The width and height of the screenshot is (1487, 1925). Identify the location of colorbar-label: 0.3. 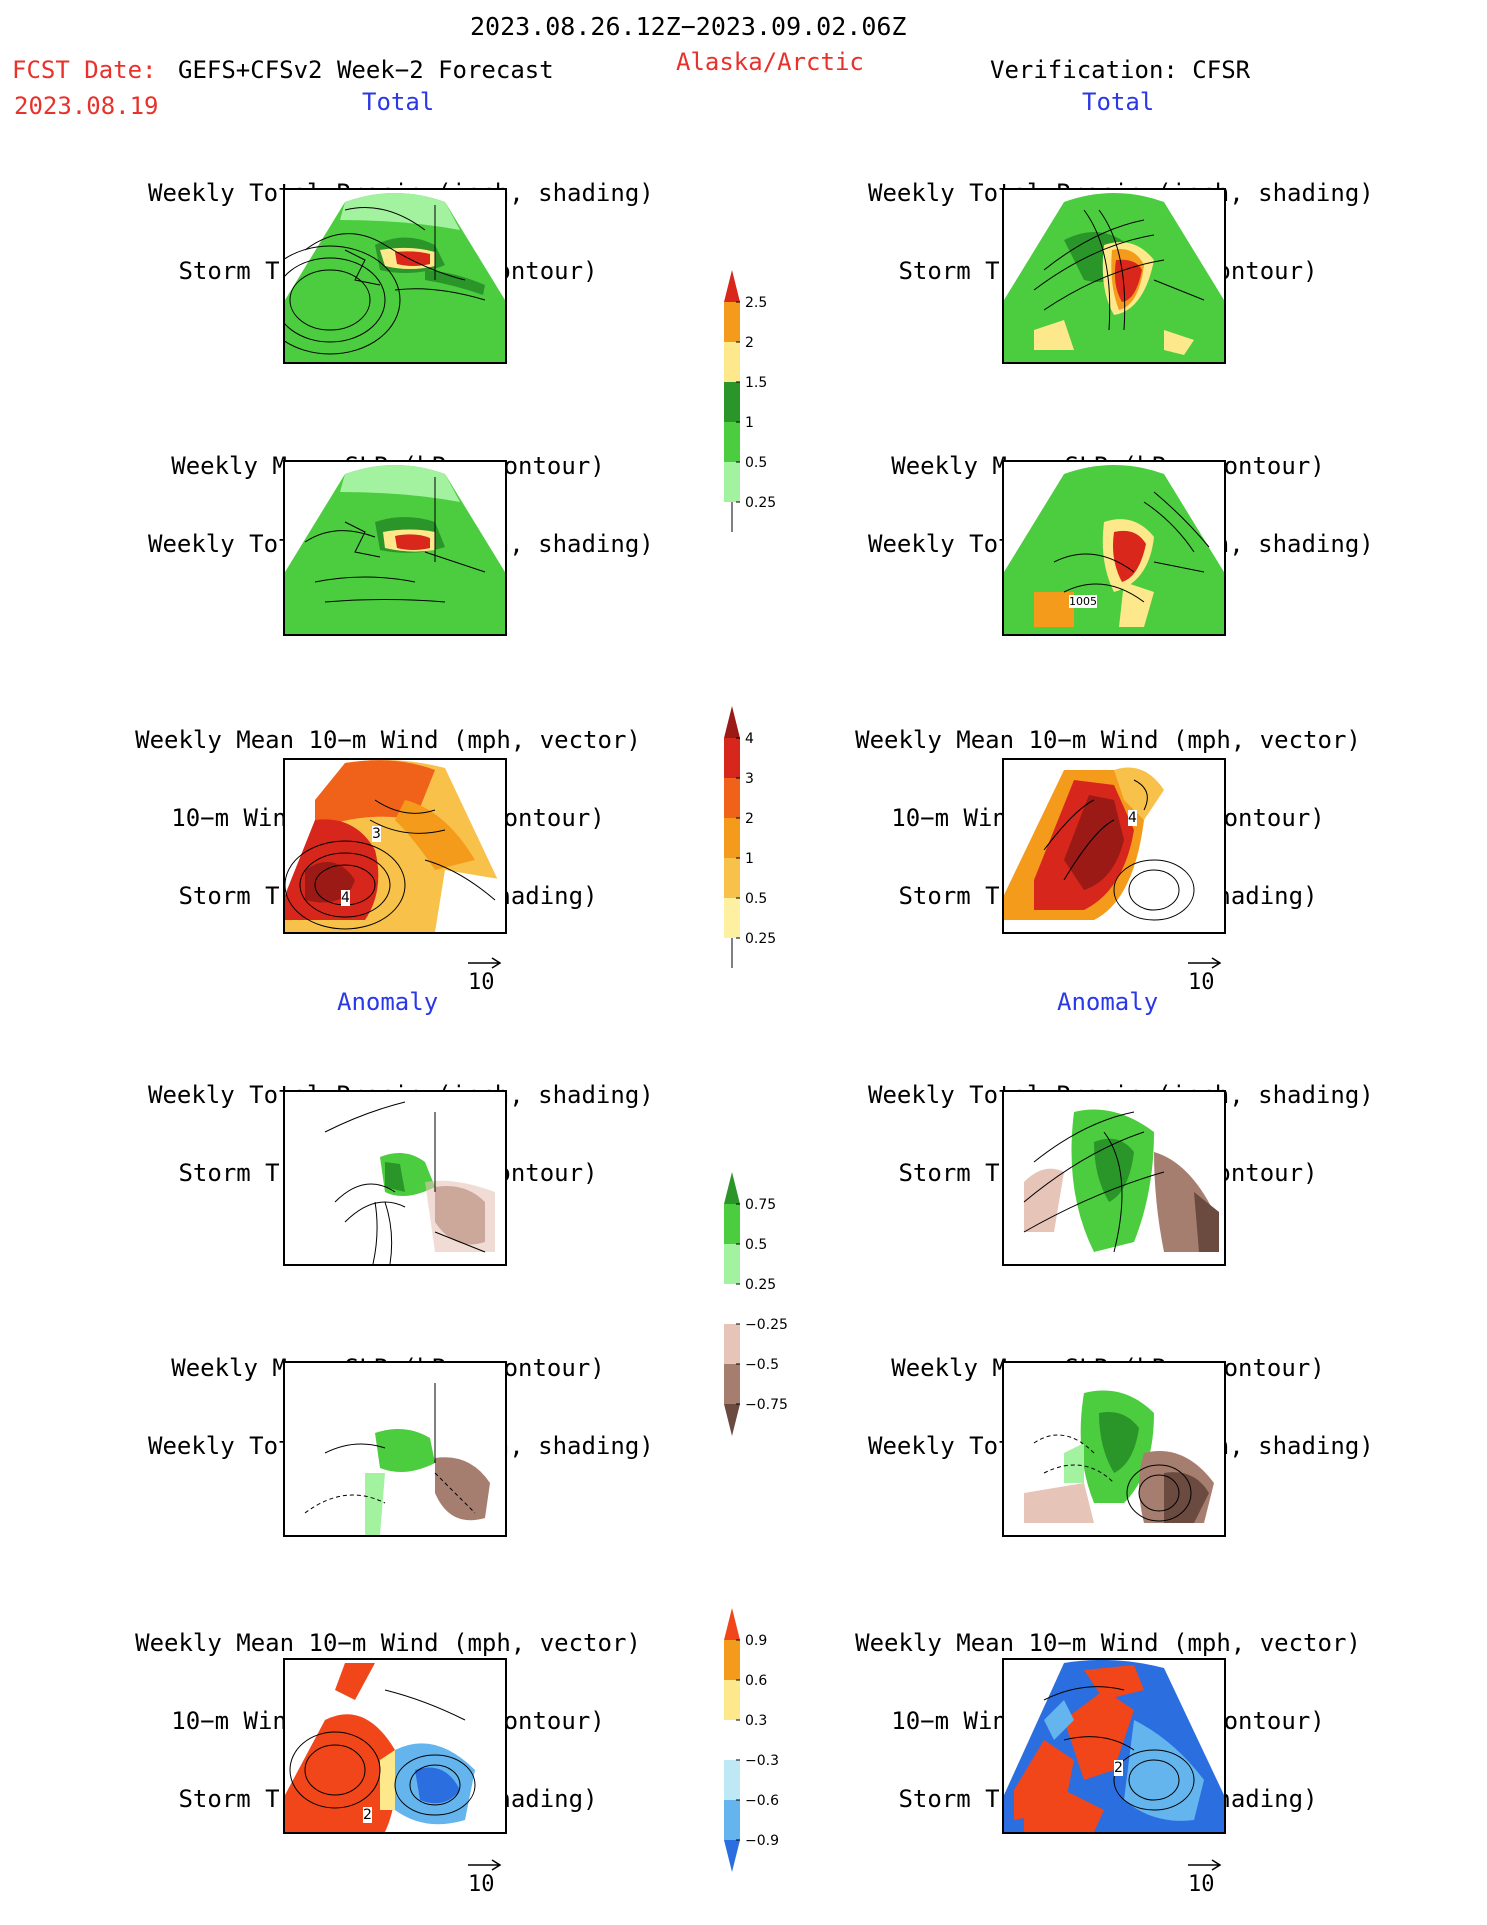
(756, 1721).